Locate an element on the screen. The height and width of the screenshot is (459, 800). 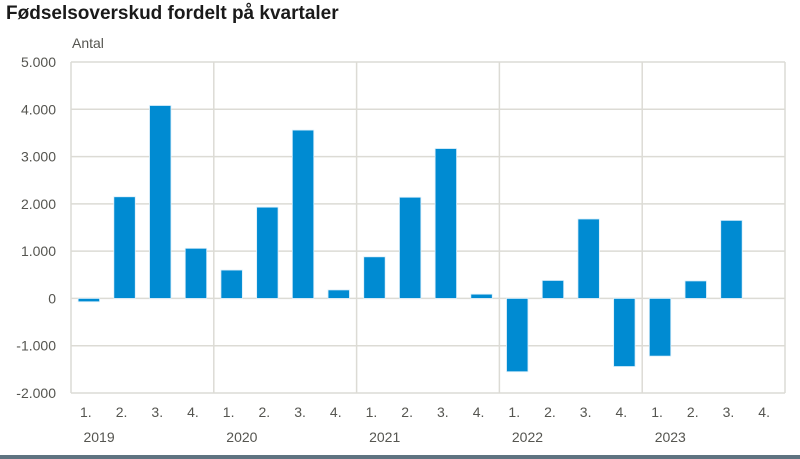
x-group-label: 2020 is located at coordinates (241, 437).